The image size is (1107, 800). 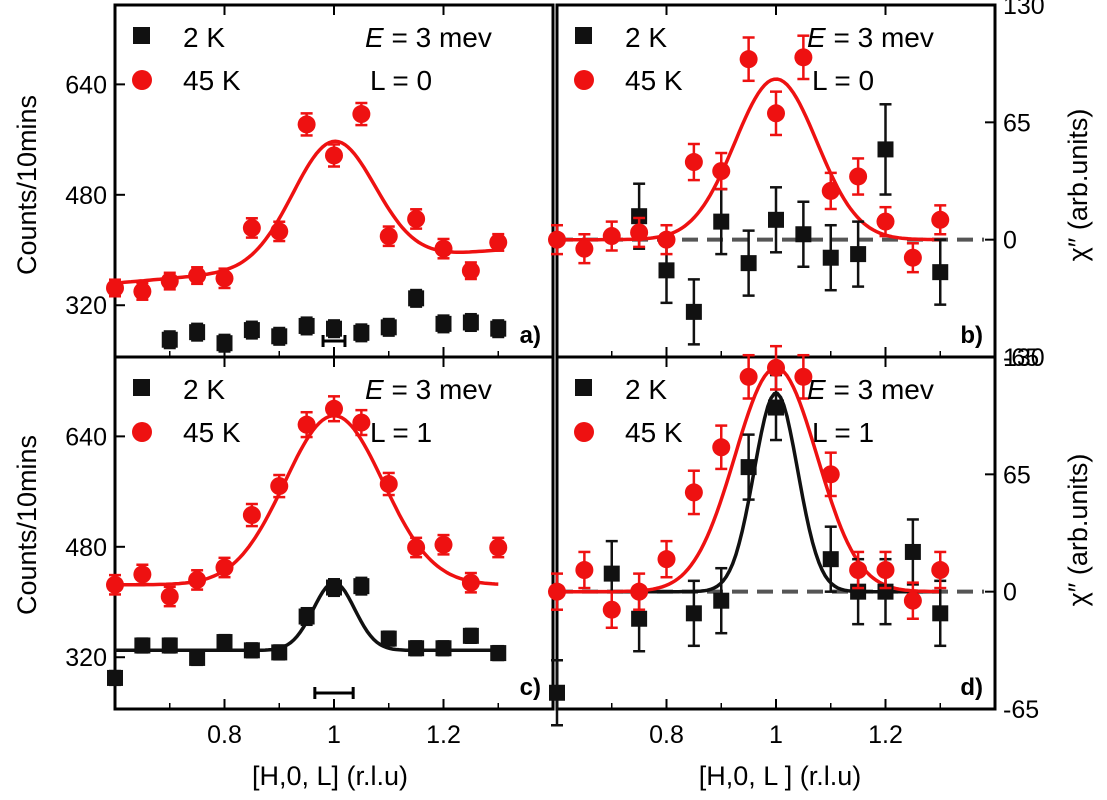 What do you see at coordinates (27, 525) in the screenshot?
I see `y-axis-title-left: Counts/10mins` at bounding box center [27, 525].